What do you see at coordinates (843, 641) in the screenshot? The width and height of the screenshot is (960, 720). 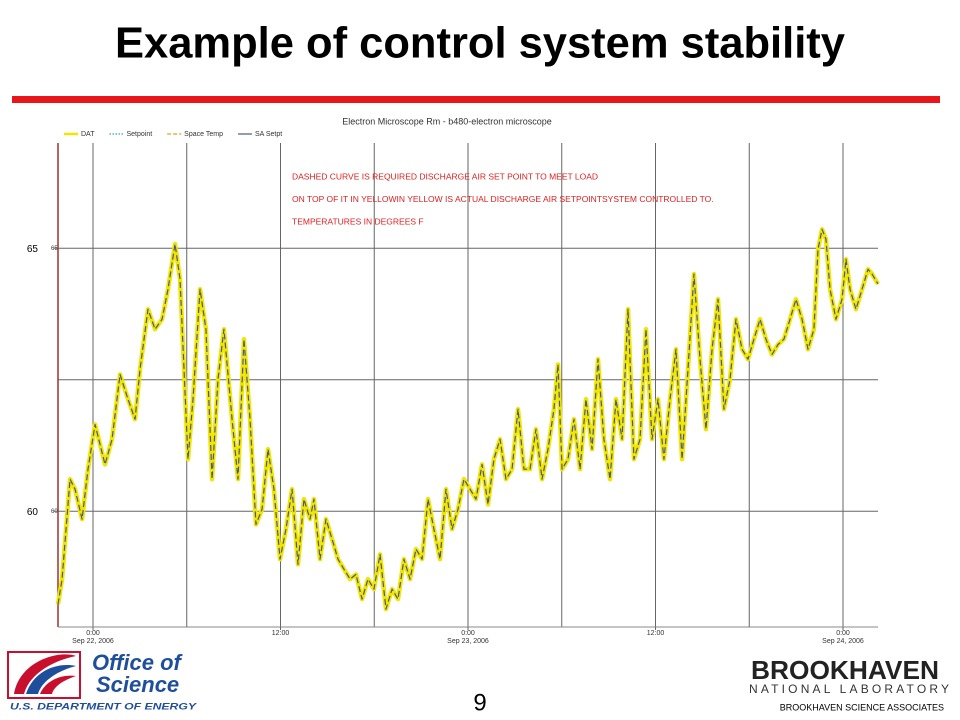 I see `x-tick-date: Sep 24, 2006` at bounding box center [843, 641].